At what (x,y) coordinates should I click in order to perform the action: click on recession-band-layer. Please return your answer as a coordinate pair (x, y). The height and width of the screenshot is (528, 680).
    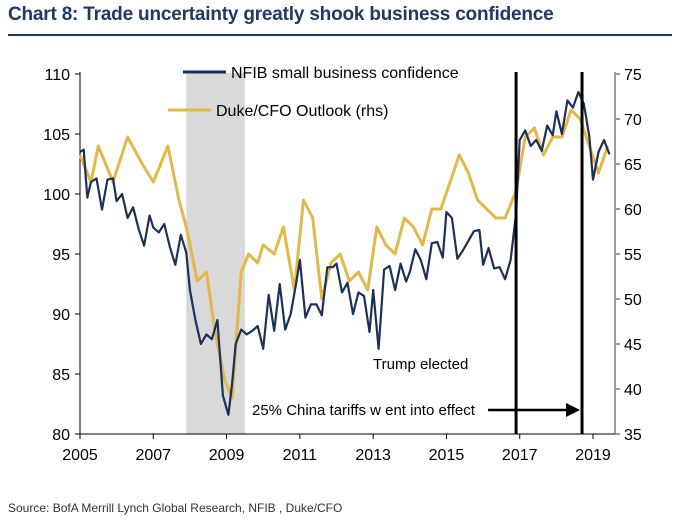
    Looking at the image, I should click on (215, 253).